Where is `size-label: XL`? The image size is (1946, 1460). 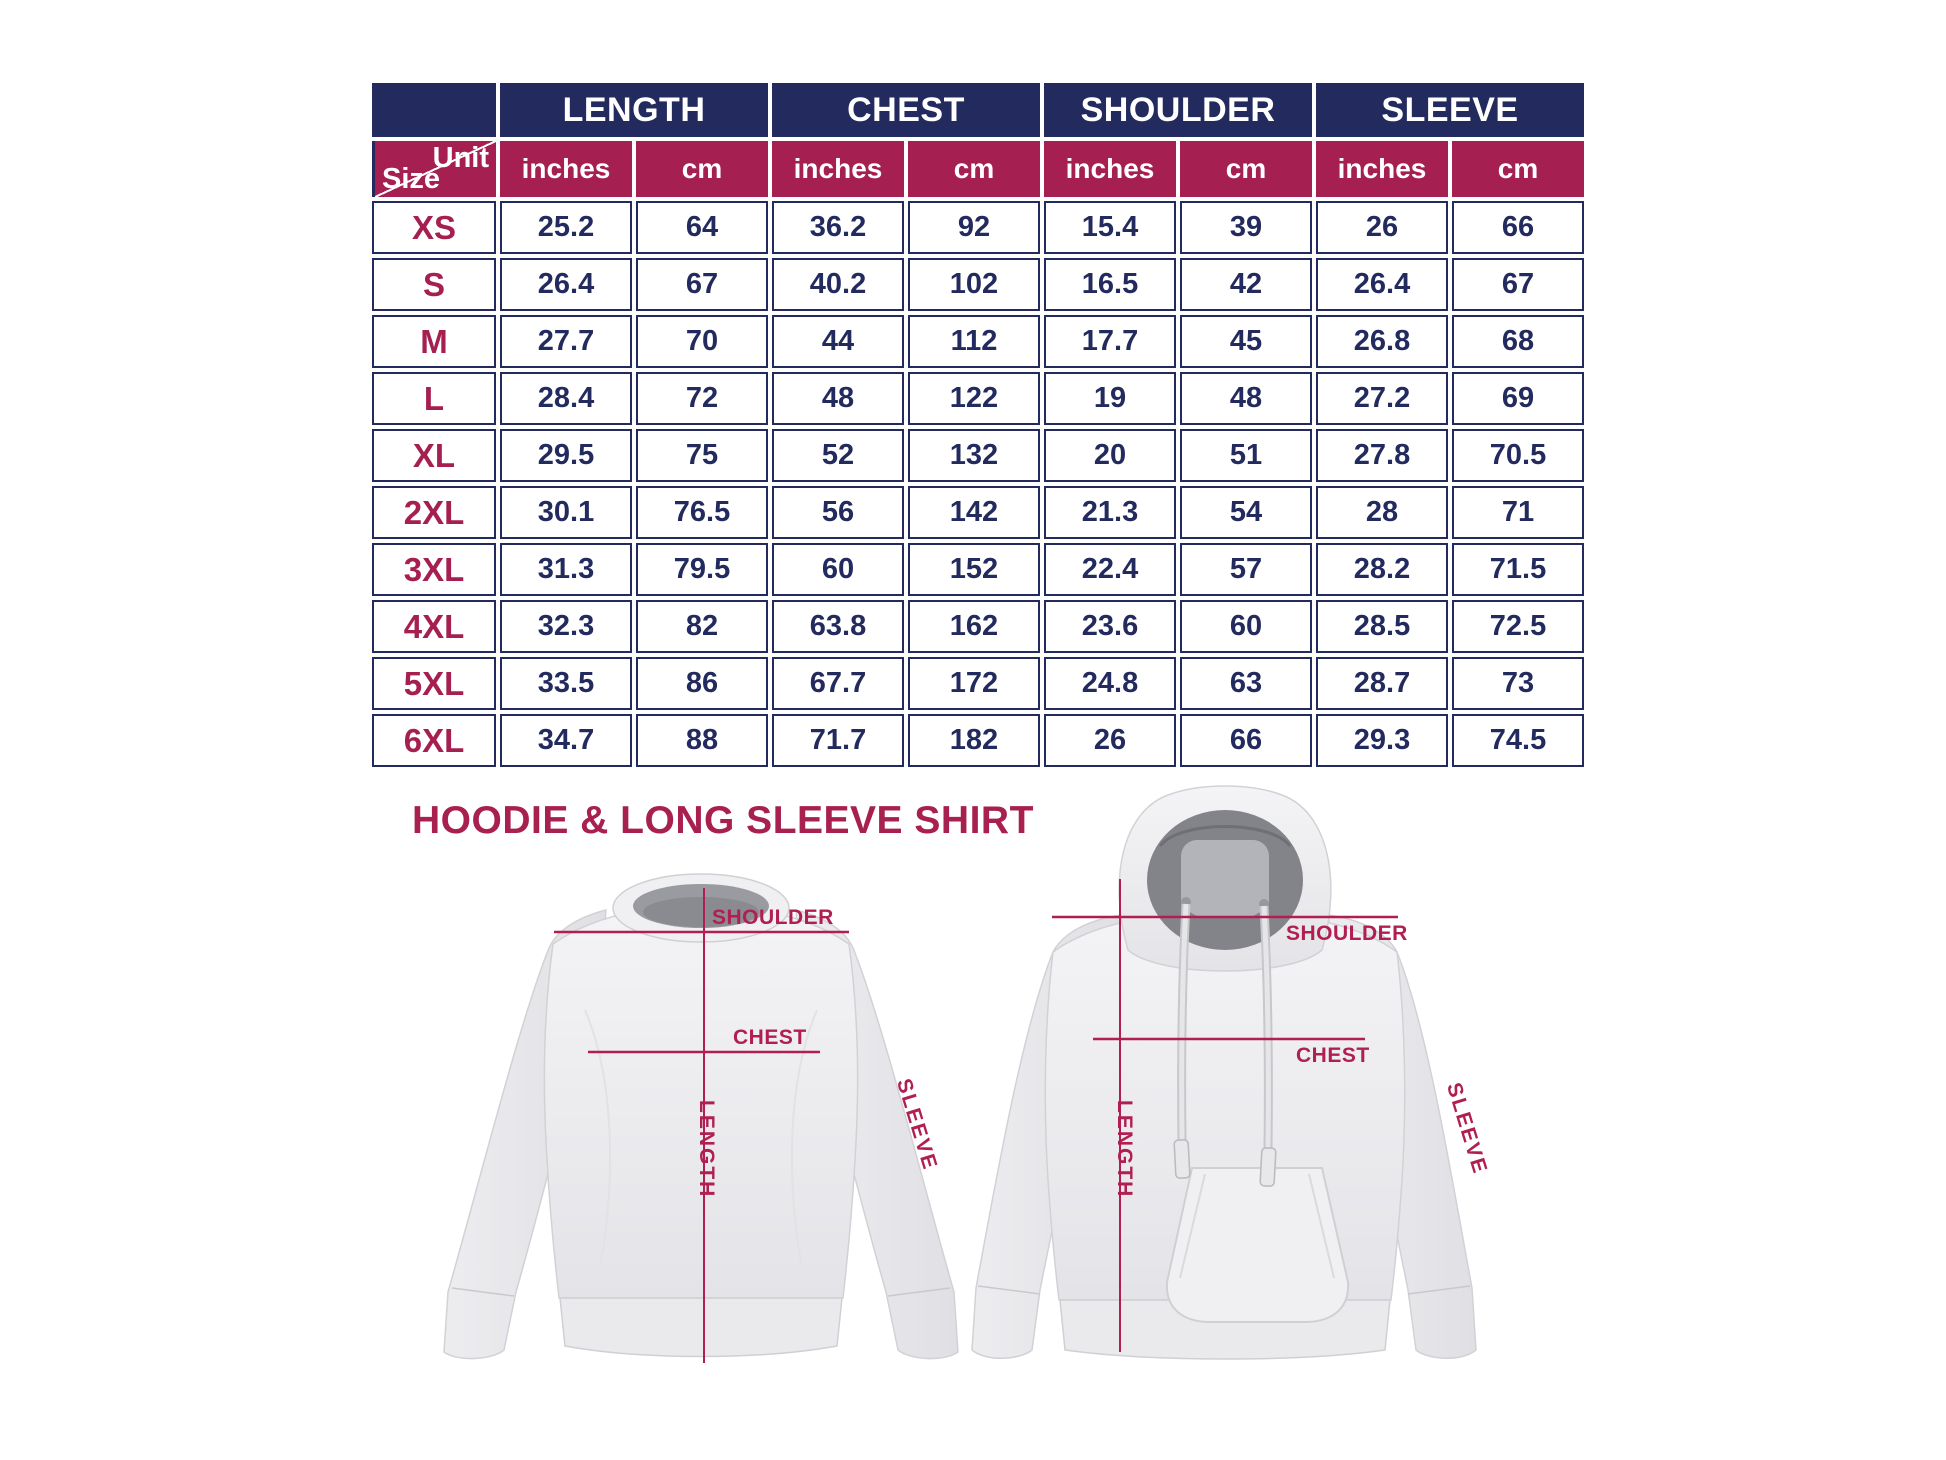
size-label: XL is located at coordinates (434, 455).